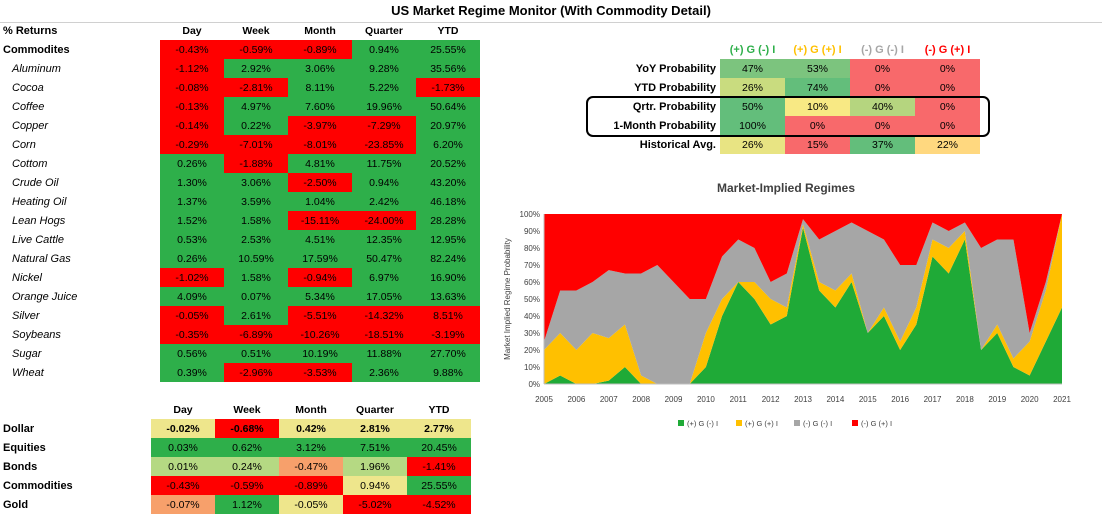 The image size is (1102, 516). Describe the element at coordinates (240, 125) in the screenshot. I see `table-row: Copper -0.14% 0.22% -3.97% -7.29% 20.97%` at that location.